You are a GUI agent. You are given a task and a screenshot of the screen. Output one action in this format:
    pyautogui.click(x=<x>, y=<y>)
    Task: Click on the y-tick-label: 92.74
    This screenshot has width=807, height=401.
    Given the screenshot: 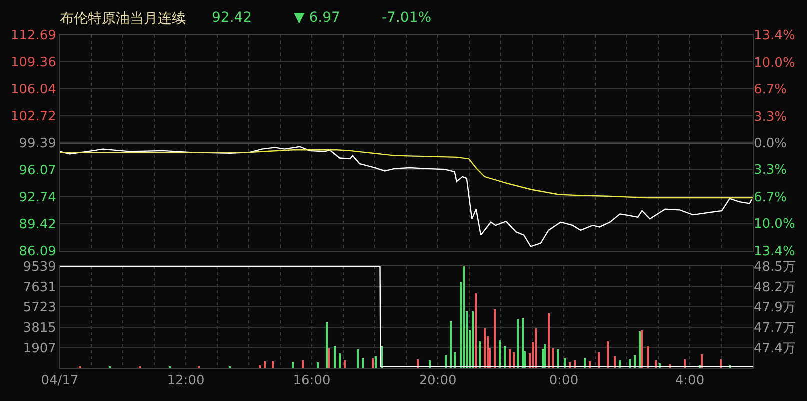 What is the action you would take?
    pyautogui.click(x=37, y=198)
    